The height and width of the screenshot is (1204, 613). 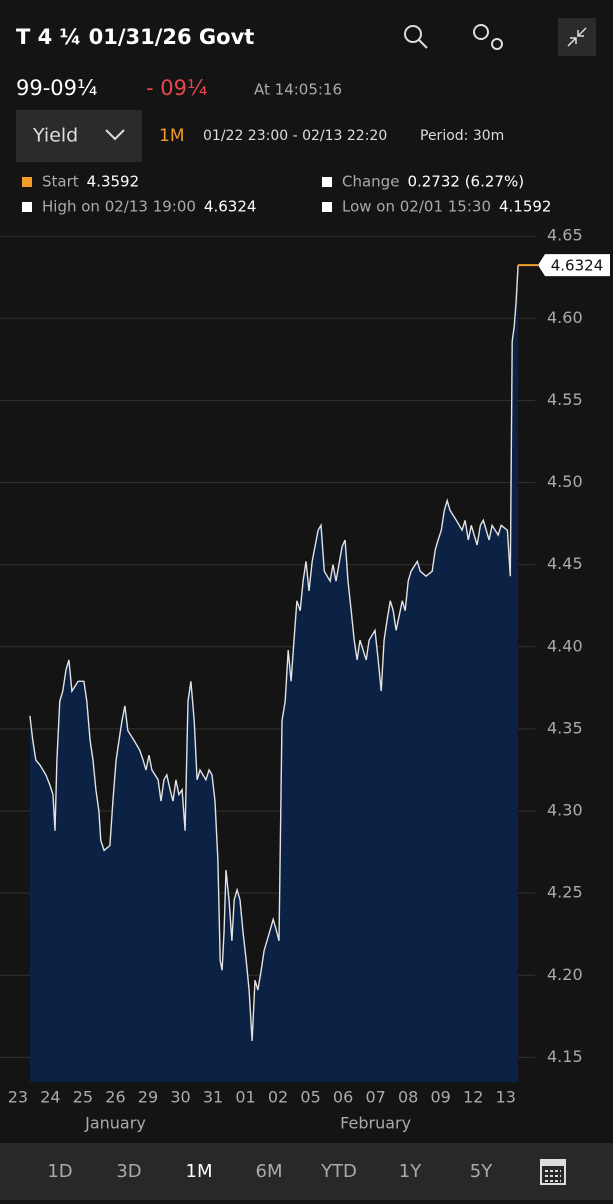 I want to click on stat-value: 4.6324, so click(x=230, y=207).